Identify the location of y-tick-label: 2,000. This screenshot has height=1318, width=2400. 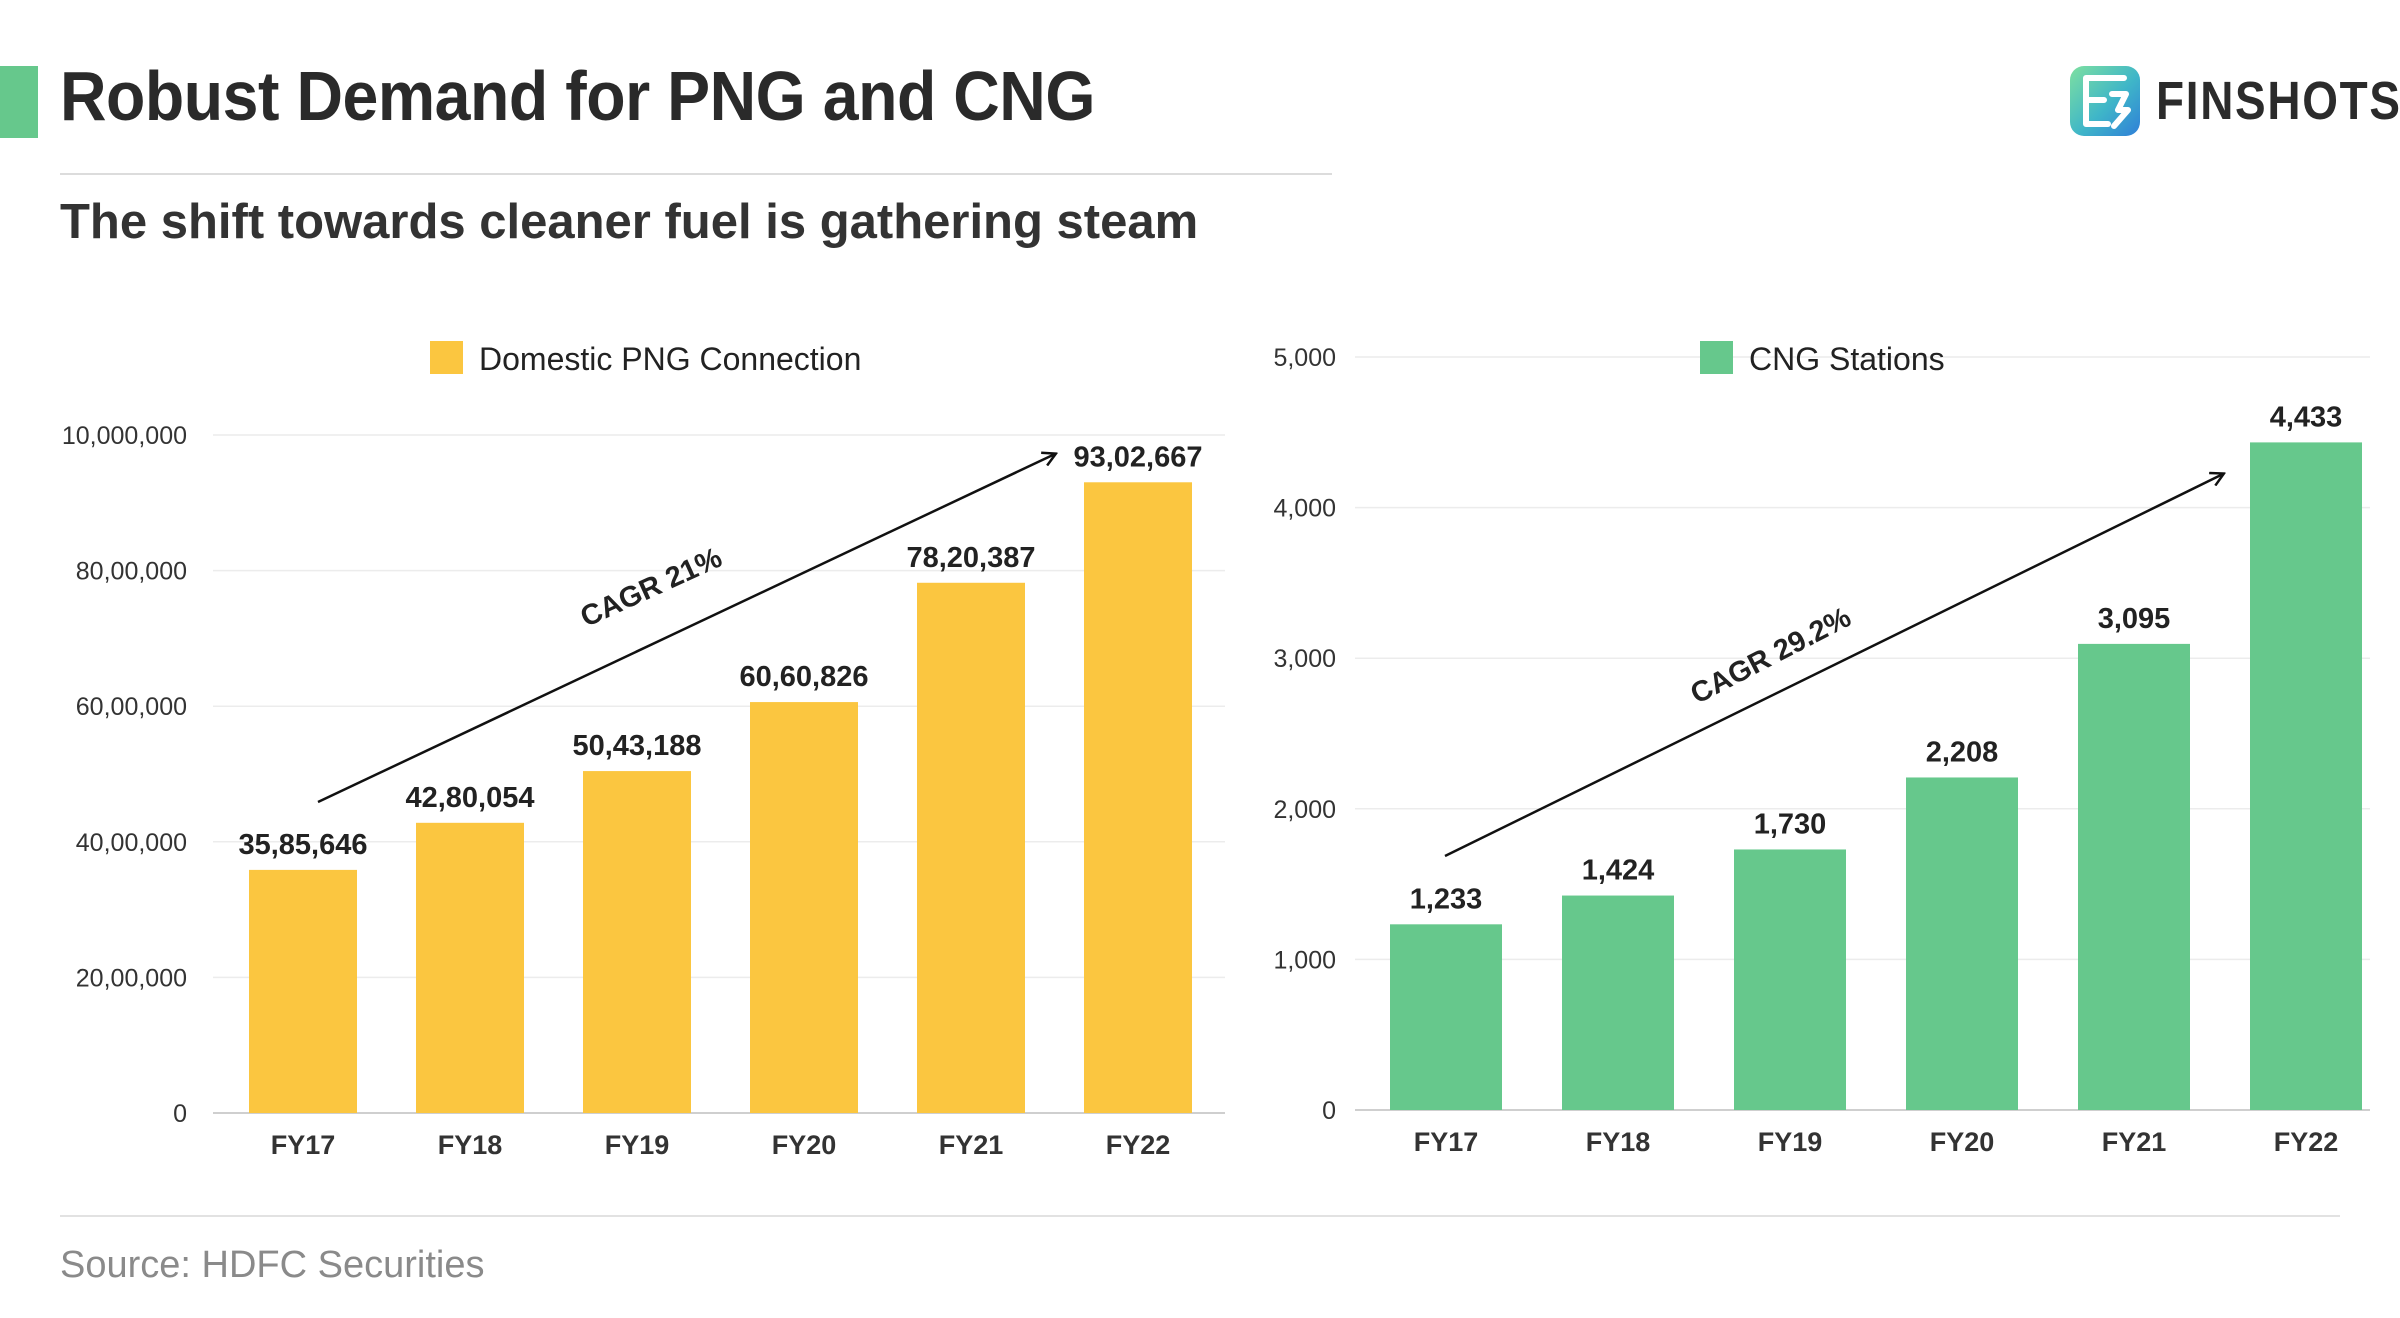
(1304, 810).